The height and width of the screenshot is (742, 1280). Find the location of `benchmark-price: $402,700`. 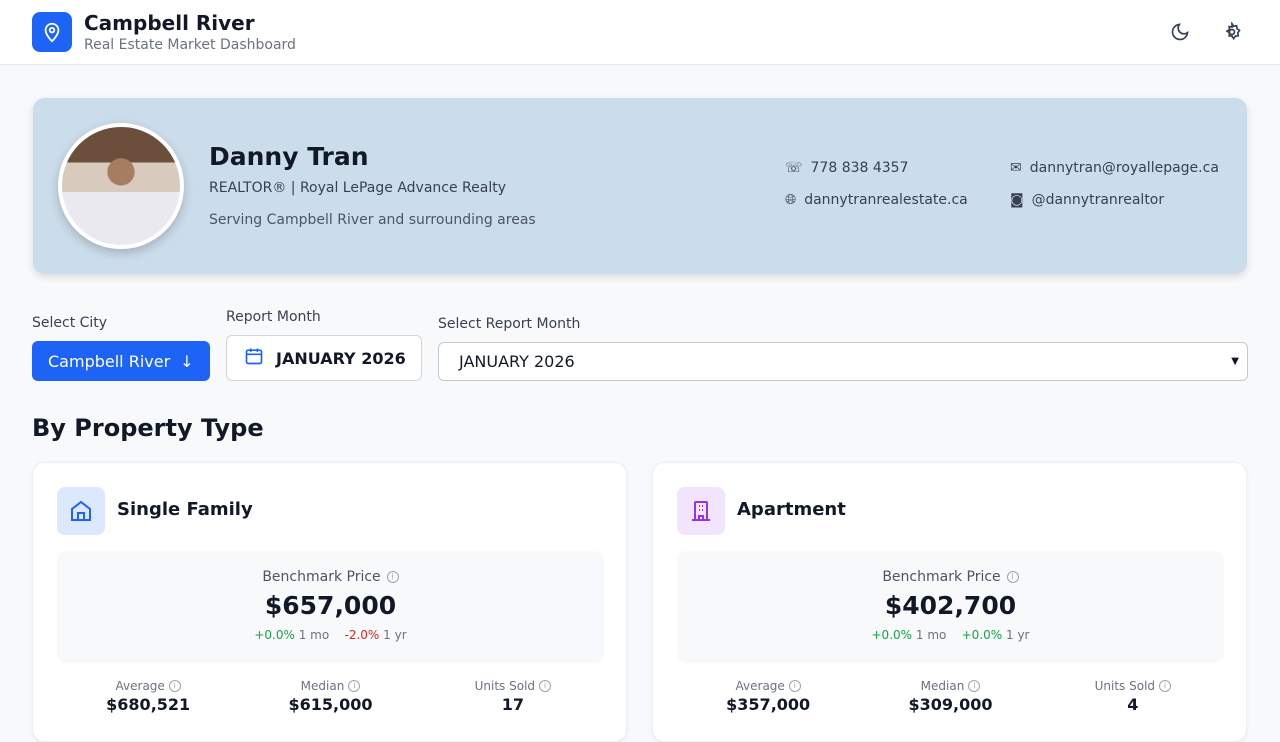

benchmark-price: $402,700 is located at coordinates (950, 605).